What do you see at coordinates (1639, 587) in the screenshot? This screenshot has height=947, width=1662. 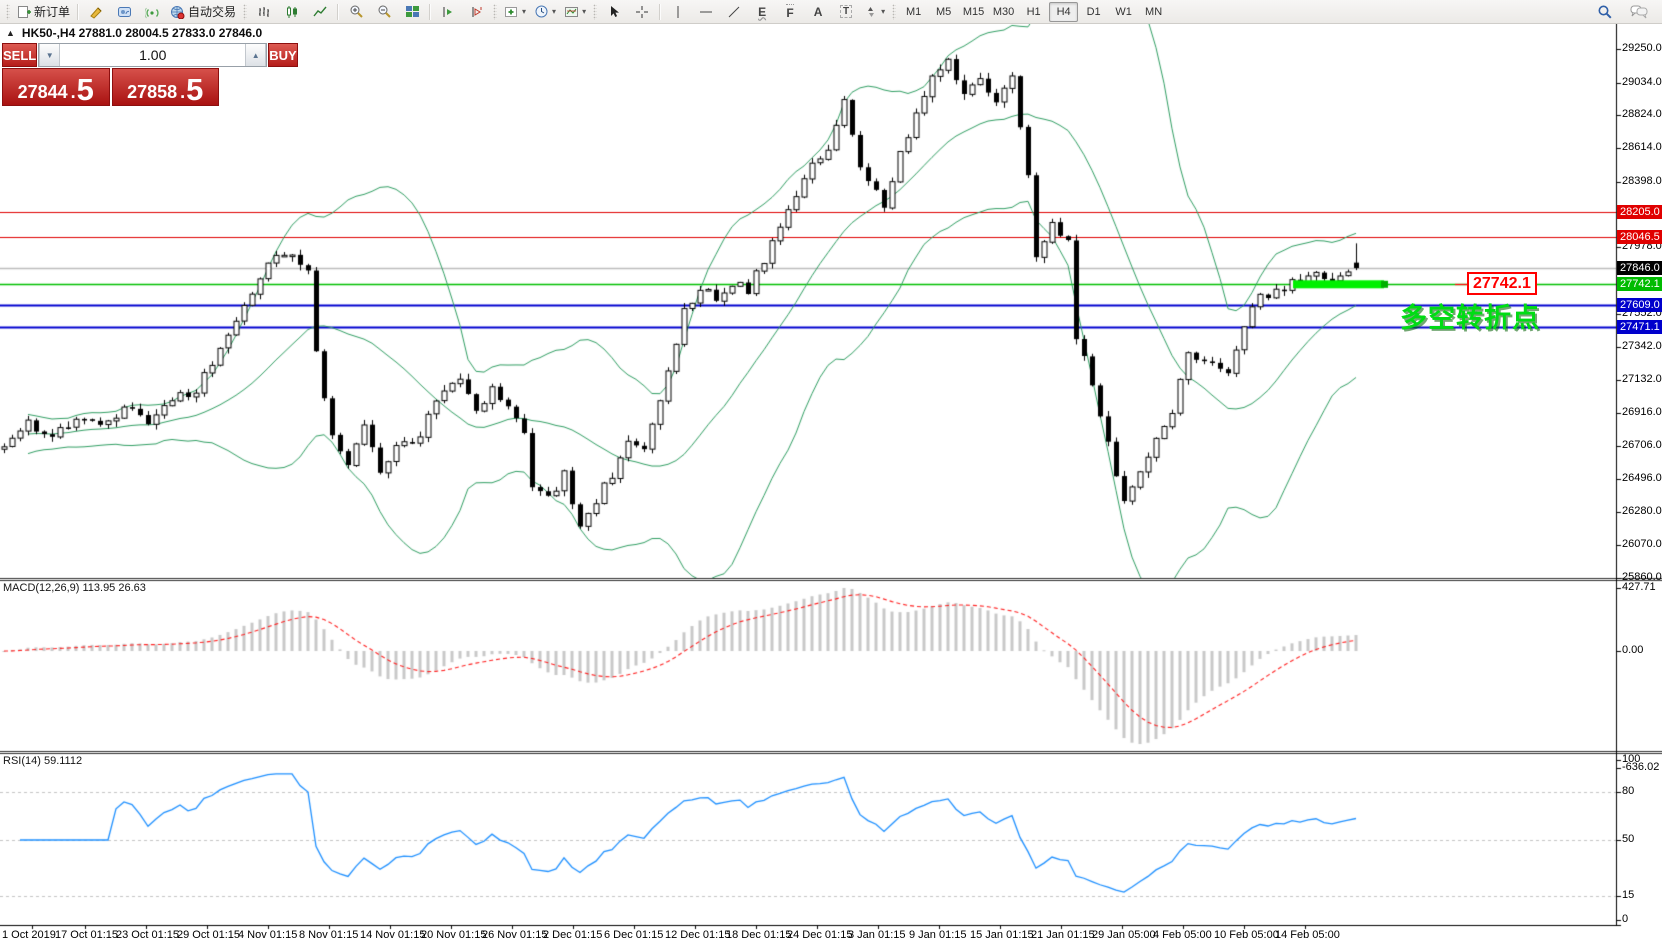 I see `macd-scale-label: 427.71` at bounding box center [1639, 587].